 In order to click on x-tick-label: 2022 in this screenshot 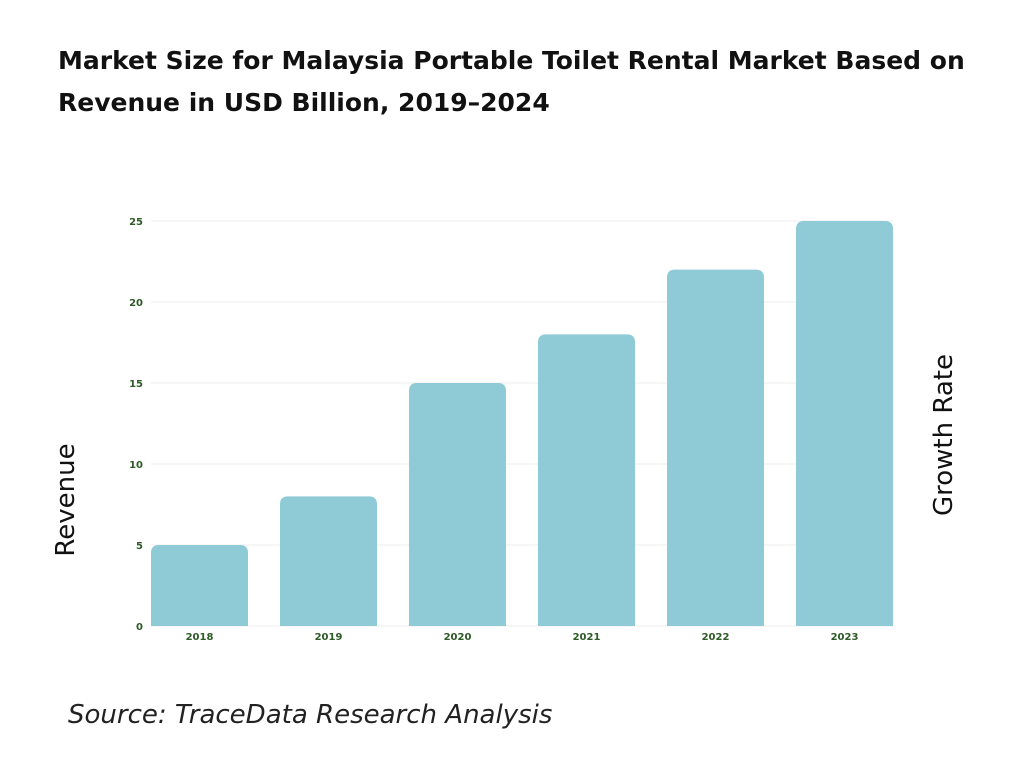, I will do `click(716, 637)`.